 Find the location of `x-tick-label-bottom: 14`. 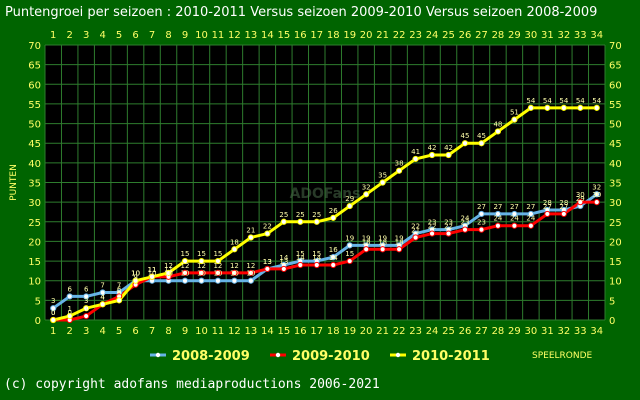

x-tick-label-bottom: 14 is located at coordinates (267, 331).